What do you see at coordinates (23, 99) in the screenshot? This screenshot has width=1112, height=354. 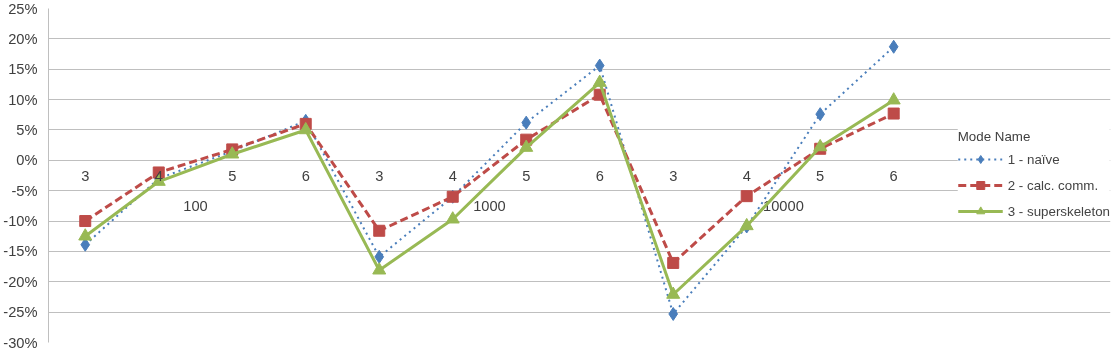 I see `y-tick-label: 10%` at bounding box center [23, 99].